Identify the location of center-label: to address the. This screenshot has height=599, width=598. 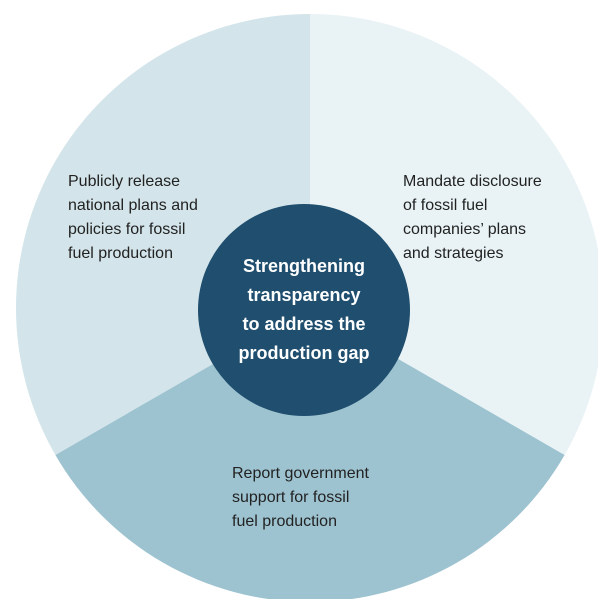
(303, 324).